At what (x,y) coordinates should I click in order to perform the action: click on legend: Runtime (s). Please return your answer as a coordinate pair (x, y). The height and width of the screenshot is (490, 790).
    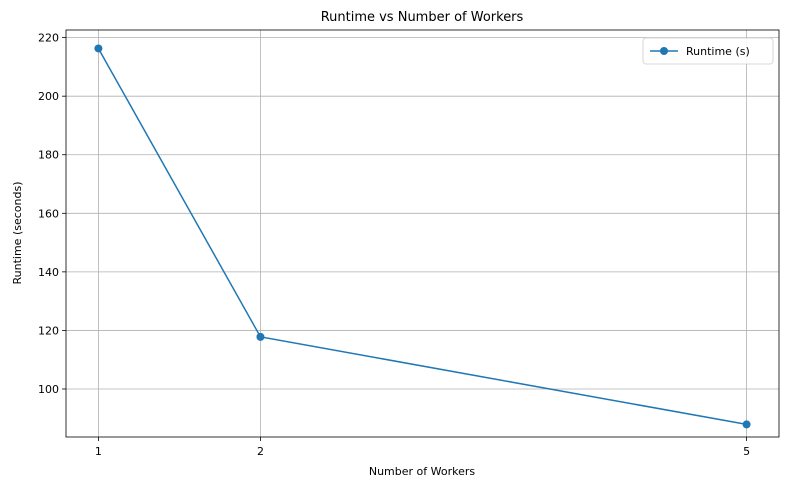
    Looking at the image, I should click on (708, 51).